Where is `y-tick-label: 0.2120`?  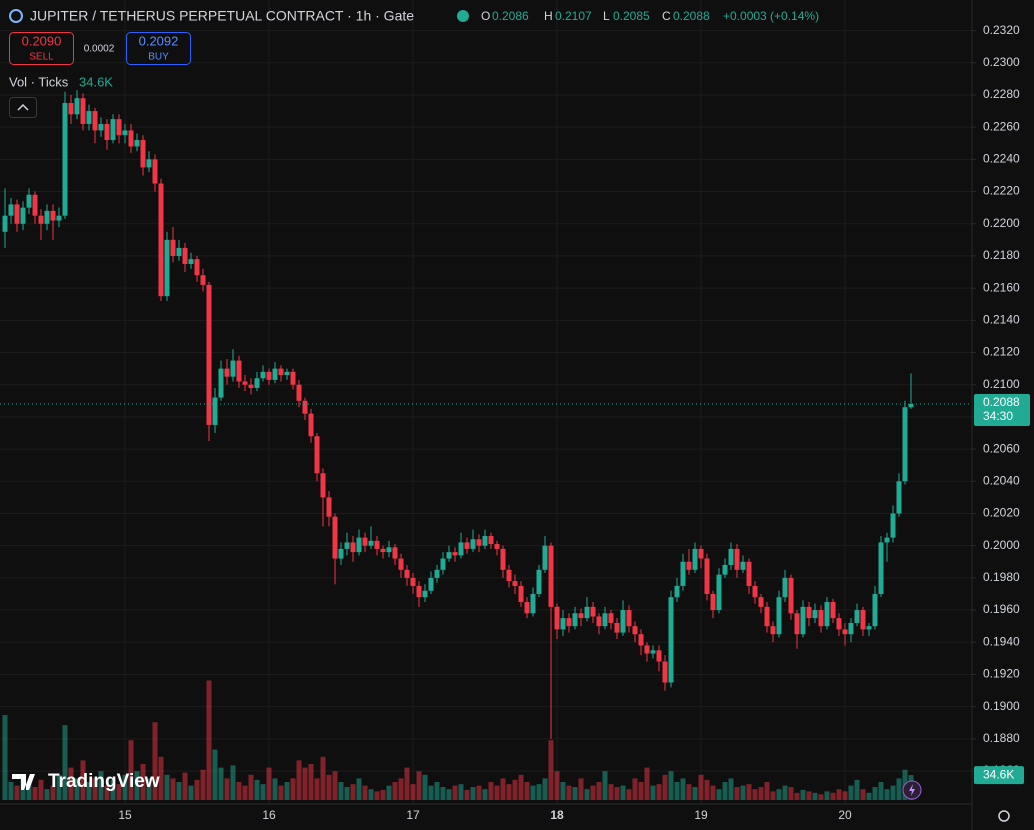 y-tick-label: 0.2120 is located at coordinates (1001, 352).